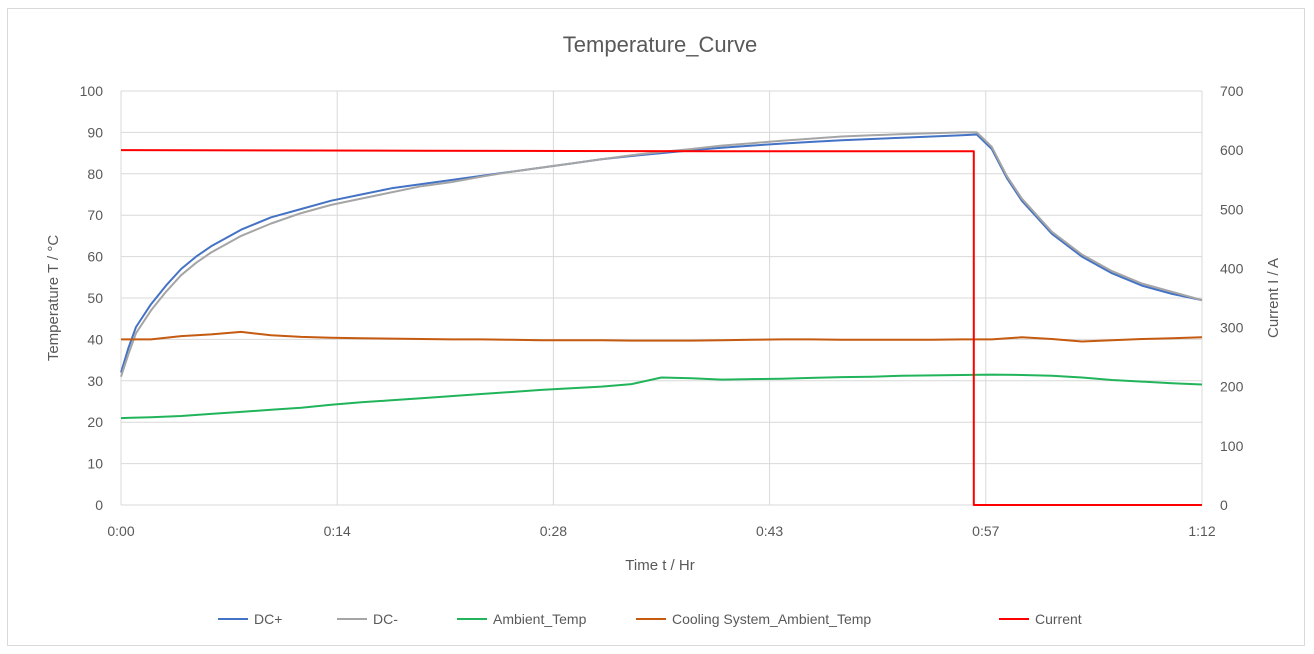 The width and height of the screenshot is (1314, 654). Describe the element at coordinates (662, 336) in the screenshot. I see `series-line-cooling-system-ambient-temp` at that location.